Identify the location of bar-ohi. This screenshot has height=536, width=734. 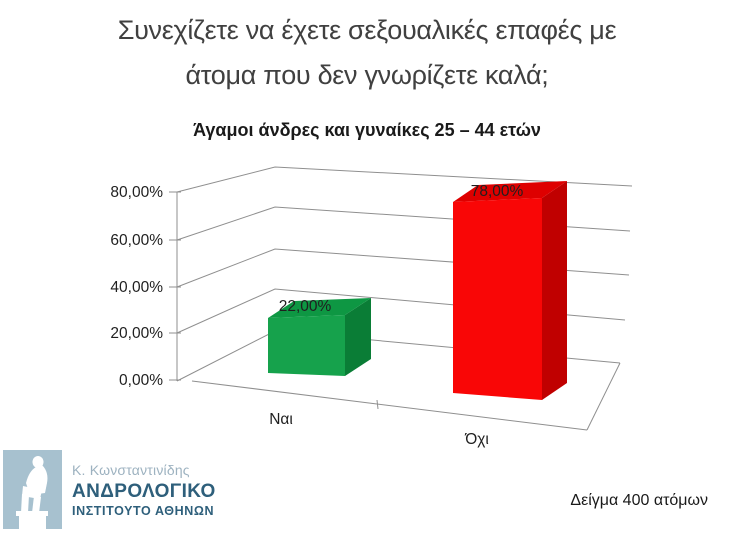
(510, 290).